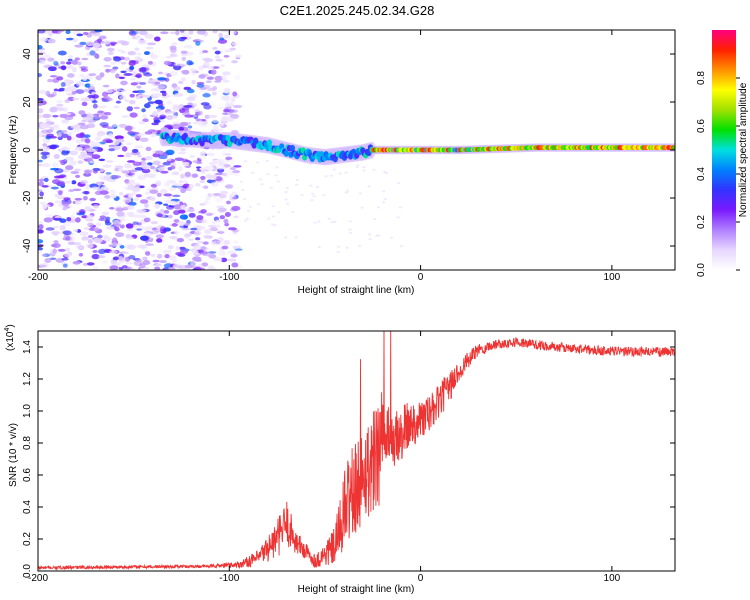 The height and width of the screenshot is (600, 750). I want to click on x-tick-label: -200, so click(38, 277).